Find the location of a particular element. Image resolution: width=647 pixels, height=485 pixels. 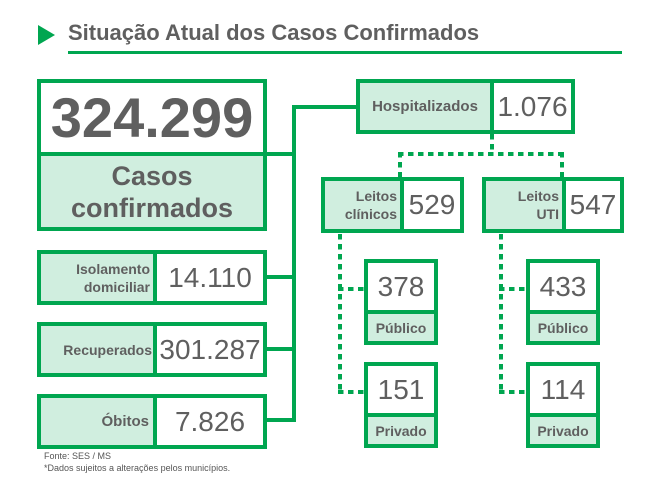

icu-private-card: 114 Privado is located at coordinates (563, 405).